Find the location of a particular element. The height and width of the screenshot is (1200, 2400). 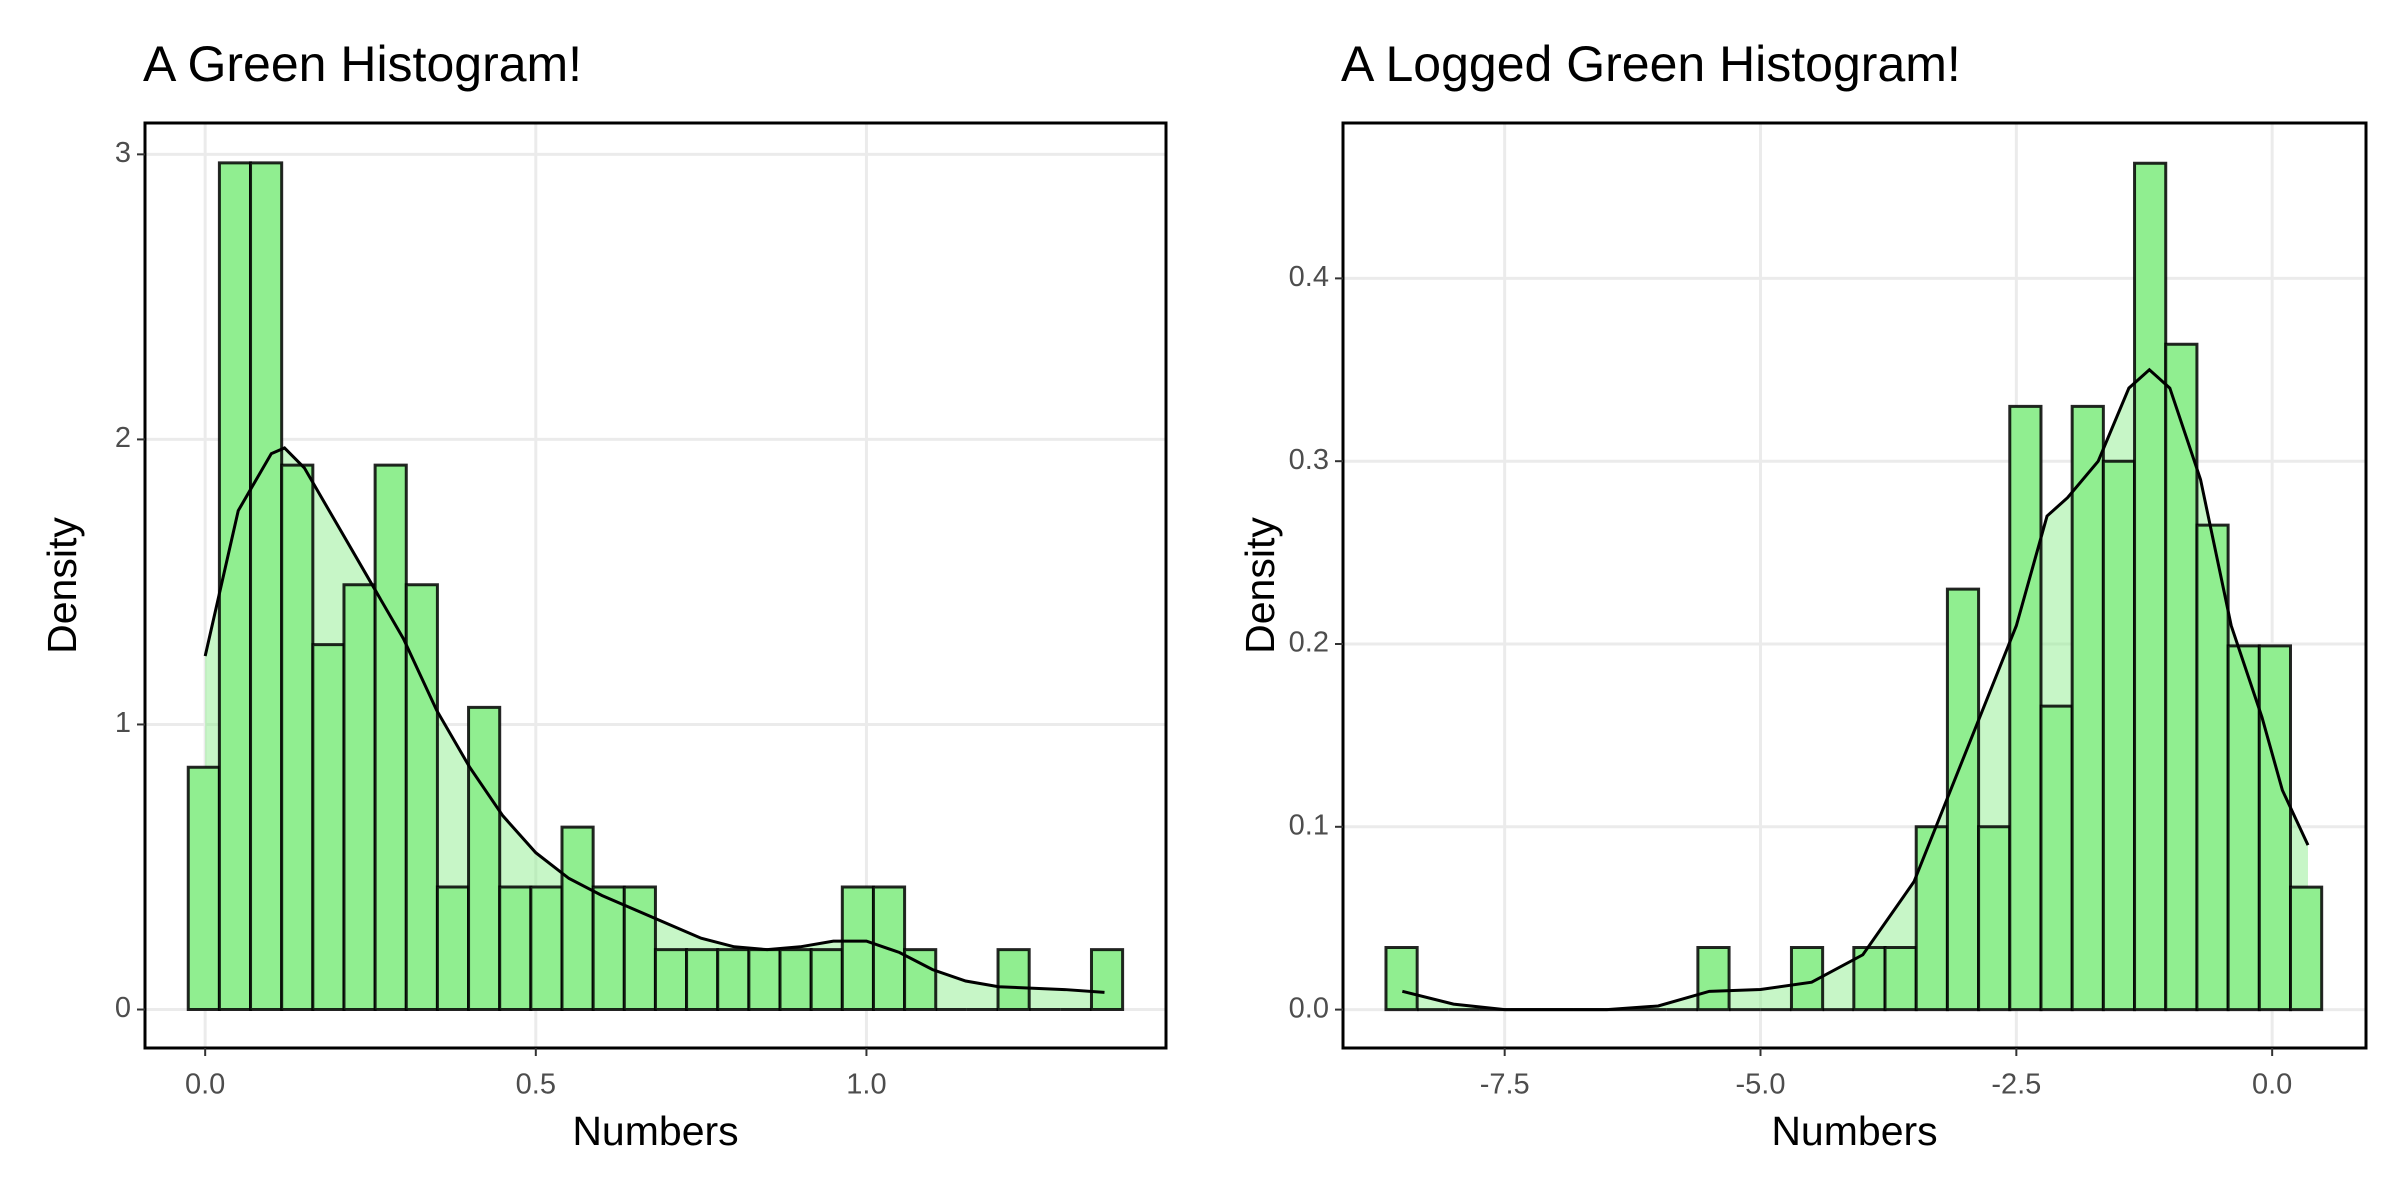

y-tick-label: 0.3 is located at coordinates (1309, 460).